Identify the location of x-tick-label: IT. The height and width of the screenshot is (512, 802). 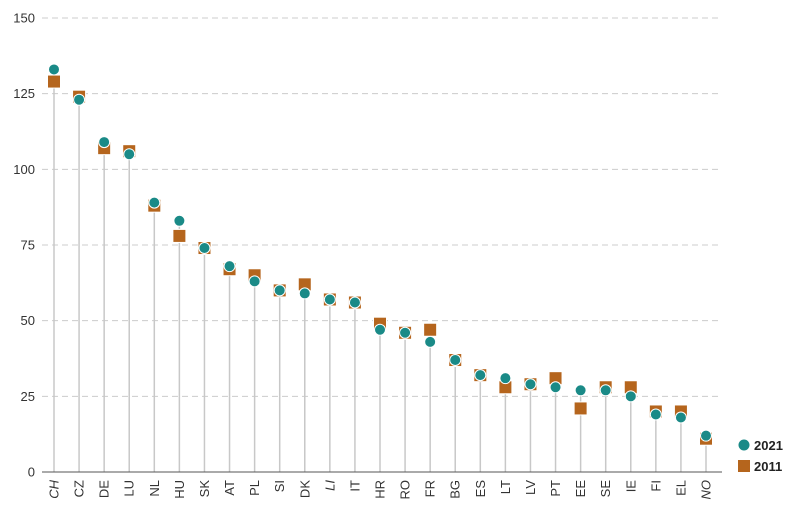
(354, 486).